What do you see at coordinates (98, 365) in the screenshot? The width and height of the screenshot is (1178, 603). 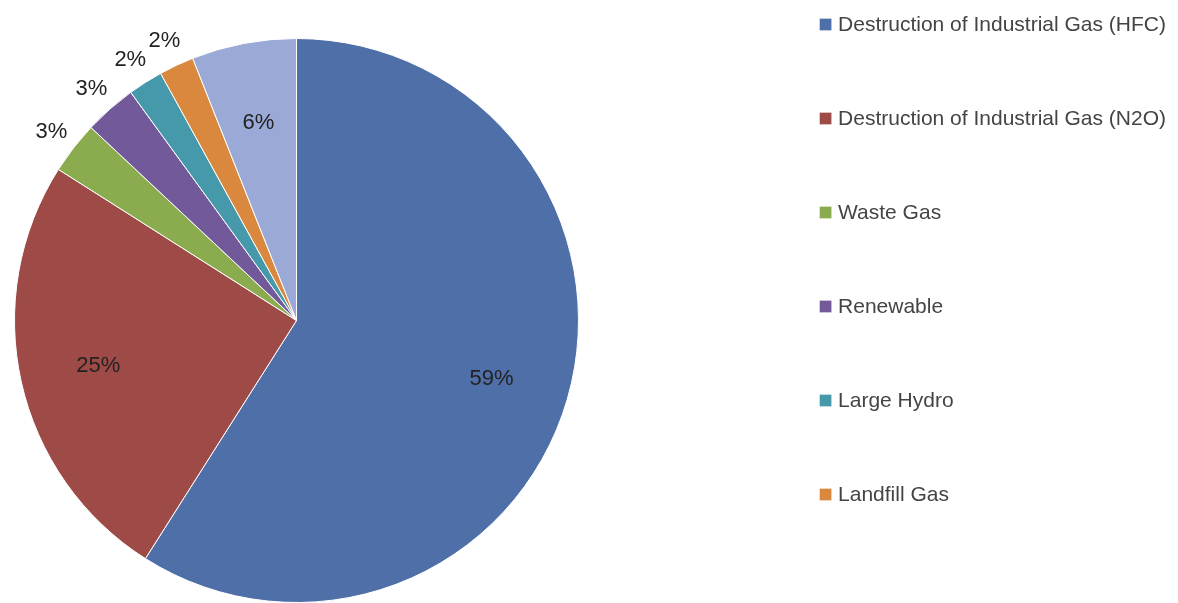 I see `data-label: 25%` at bounding box center [98, 365].